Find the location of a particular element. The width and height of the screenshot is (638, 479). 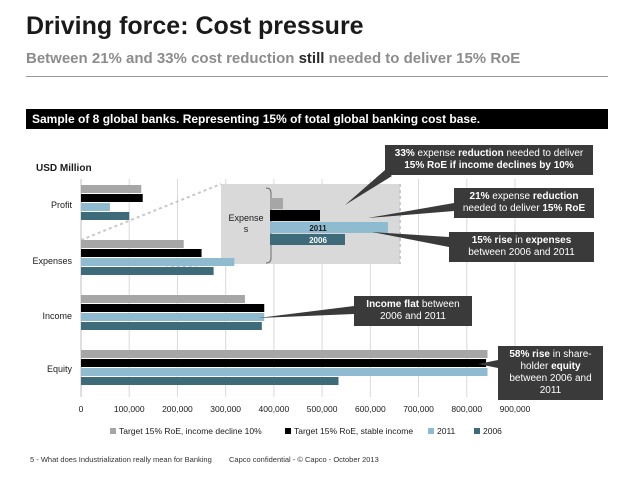

legend-label-2011: 2011 is located at coordinates (446, 431).